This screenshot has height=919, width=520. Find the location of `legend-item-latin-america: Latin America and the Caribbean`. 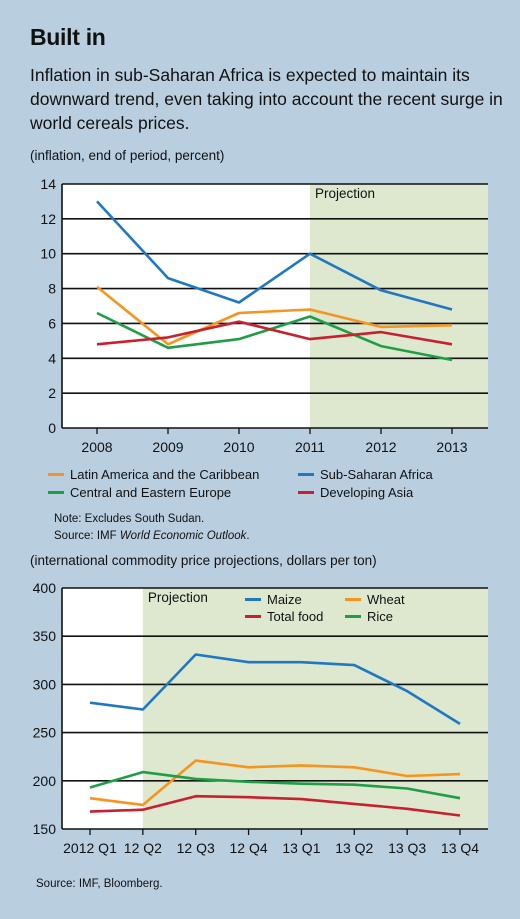

legend-item-latin-america: Latin America and the Caribbean is located at coordinates (153, 474).